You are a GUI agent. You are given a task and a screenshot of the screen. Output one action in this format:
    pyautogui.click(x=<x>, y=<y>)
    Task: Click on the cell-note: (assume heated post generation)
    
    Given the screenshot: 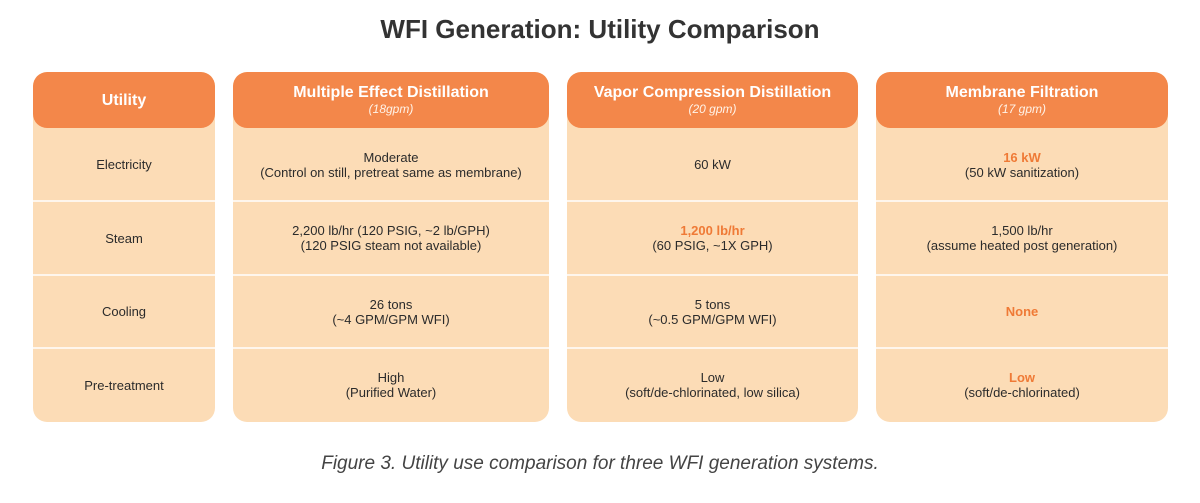 What is the action you would take?
    pyautogui.click(x=1022, y=245)
    